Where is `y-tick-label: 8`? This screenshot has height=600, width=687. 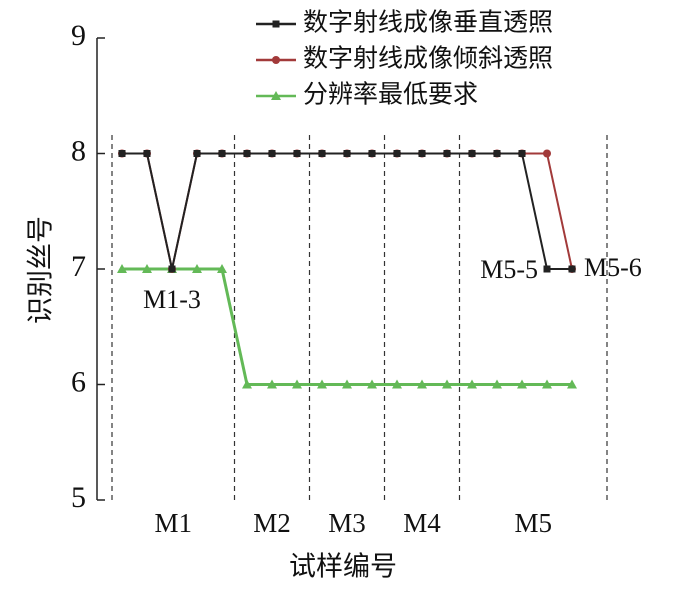
y-tick-label: 8 is located at coordinates (78, 150).